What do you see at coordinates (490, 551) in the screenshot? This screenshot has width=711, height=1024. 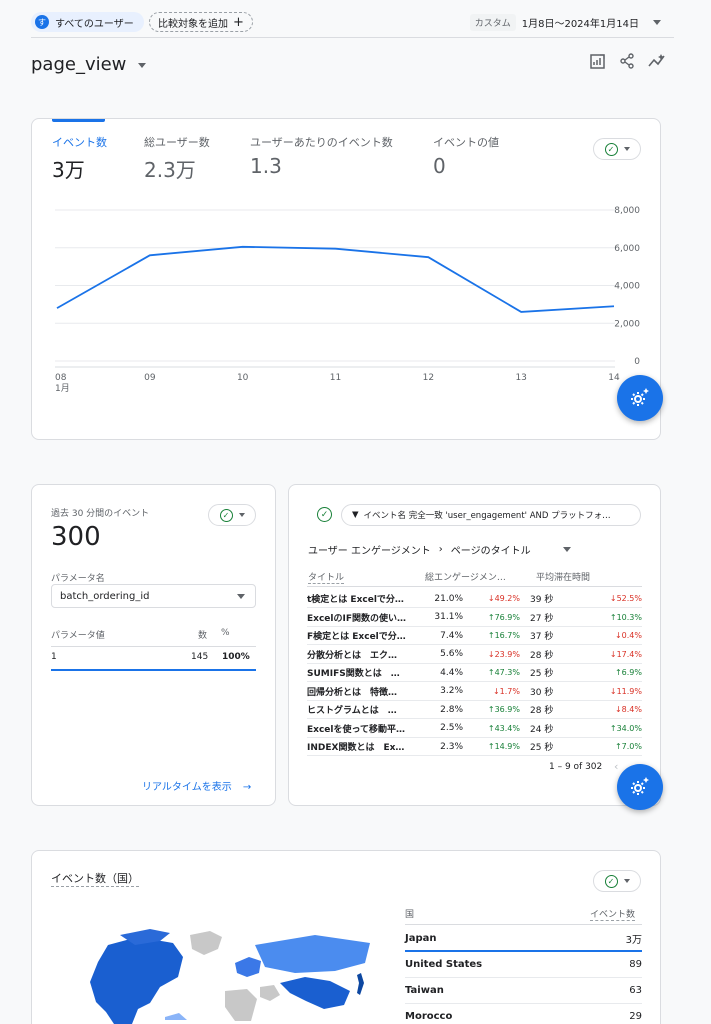 I see `breadcrumb-level-2: ページのタイトル` at bounding box center [490, 551].